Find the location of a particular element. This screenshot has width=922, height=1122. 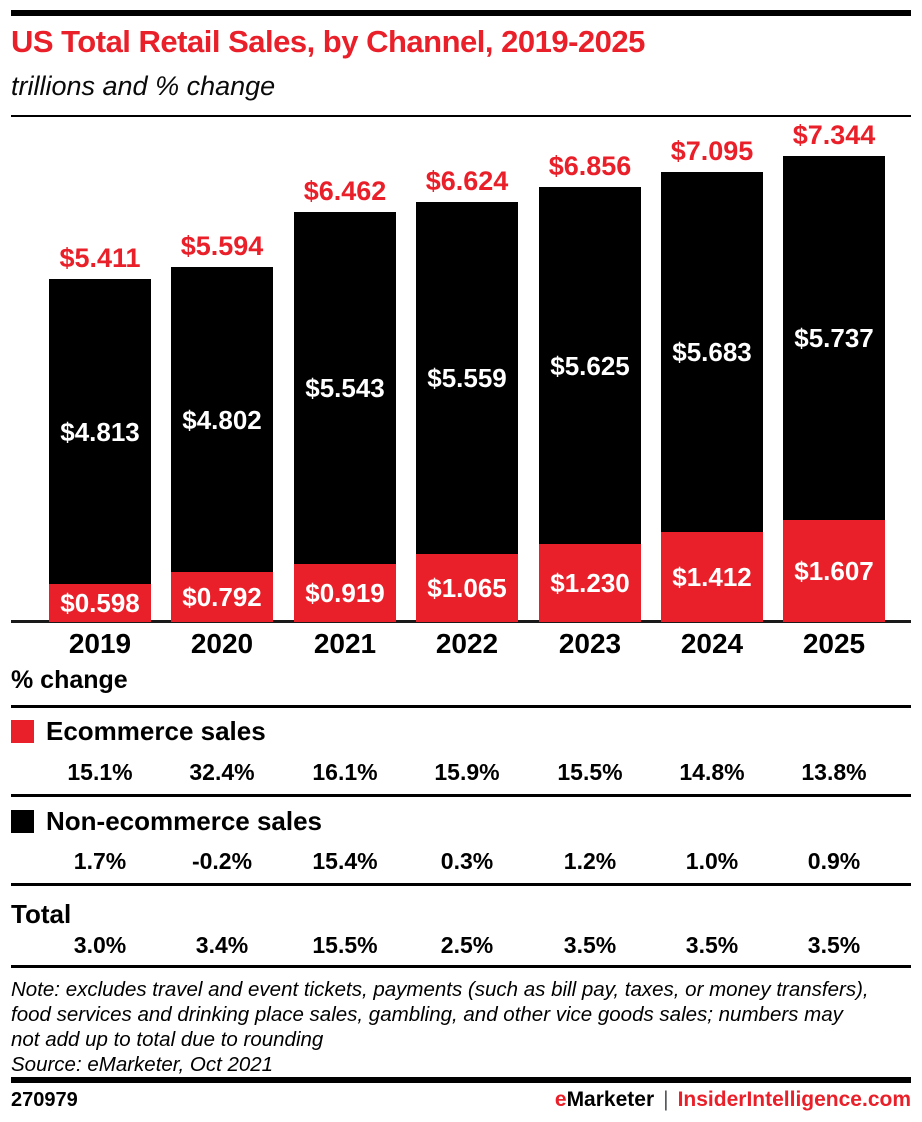

total-value-label: $5.411 is located at coordinates (100, 258).